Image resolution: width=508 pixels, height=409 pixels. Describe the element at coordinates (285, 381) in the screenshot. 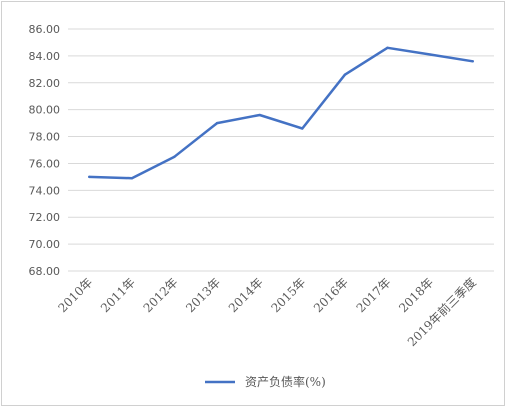

I see `legend-label: 资产负债率(%)` at that location.